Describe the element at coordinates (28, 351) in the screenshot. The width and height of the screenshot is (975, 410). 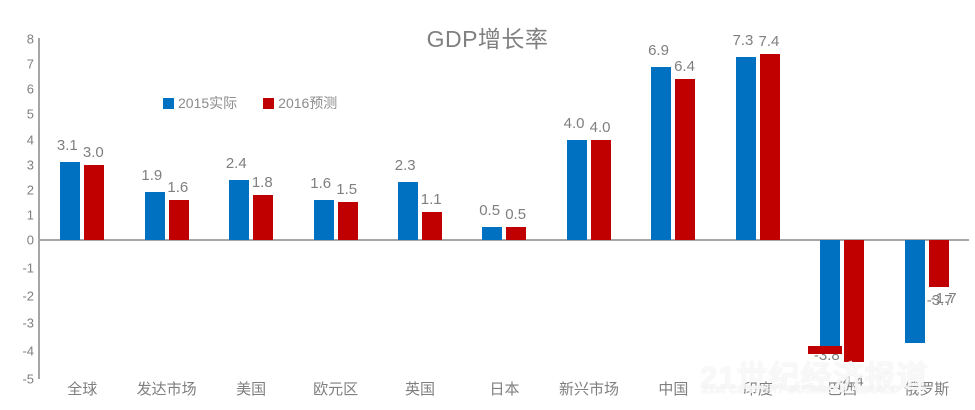
I see `y-axis-tick: -4` at that location.